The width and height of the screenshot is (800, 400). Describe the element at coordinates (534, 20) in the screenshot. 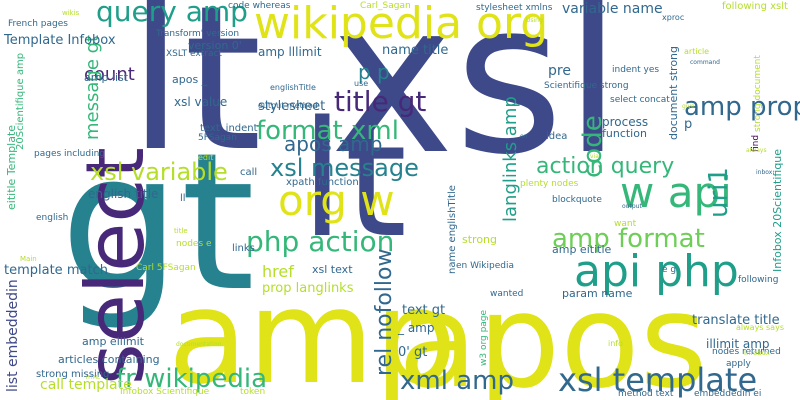

I see `word-using: Using` at that location.